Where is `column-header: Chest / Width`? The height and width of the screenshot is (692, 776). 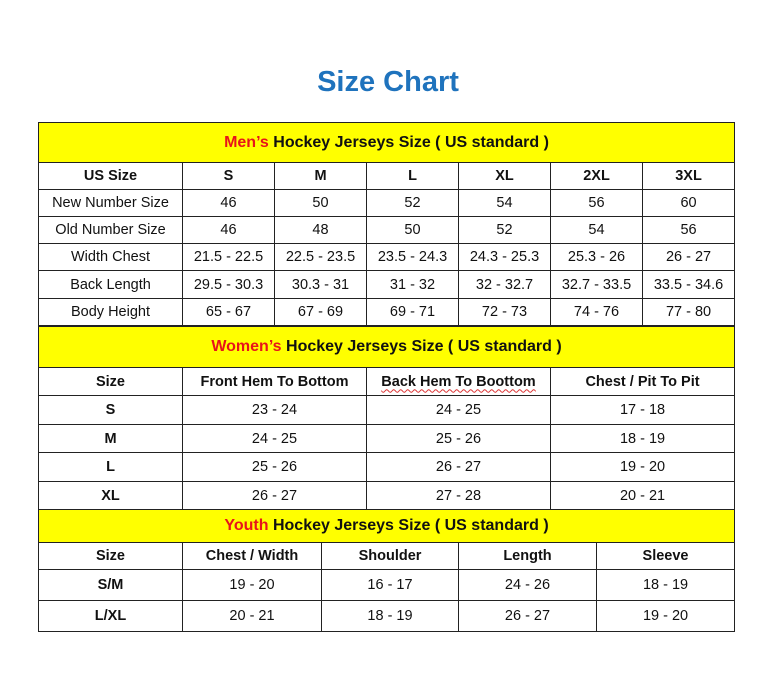
column-header: Chest / Width is located at coordinates (252, 556).